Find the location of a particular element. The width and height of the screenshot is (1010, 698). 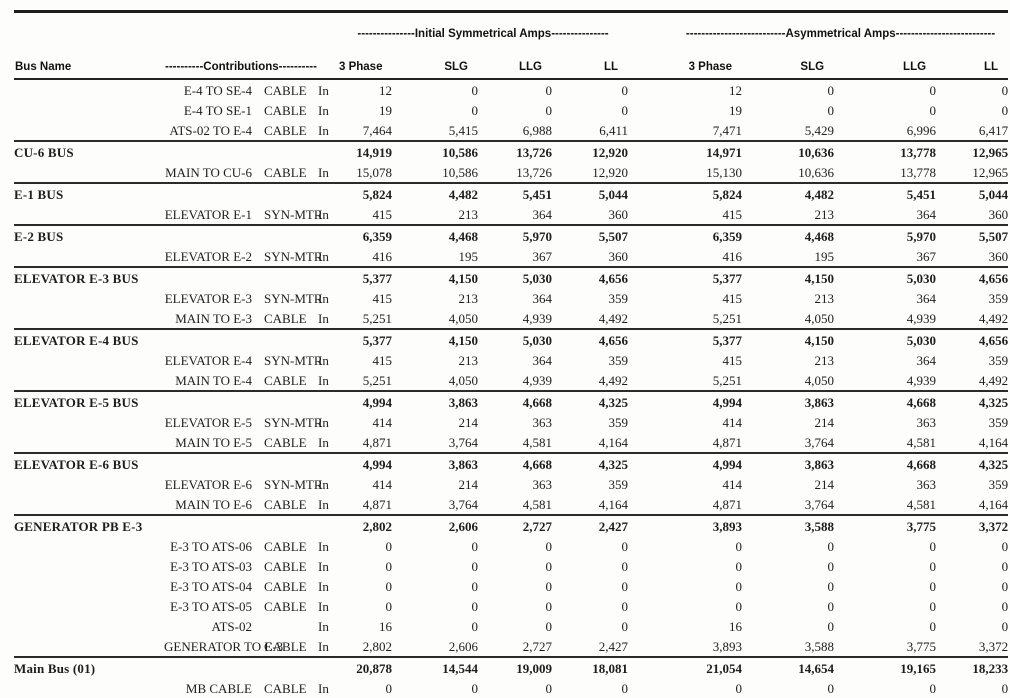

amps-value-0: 4,871 is located at coordinates (377, 504).